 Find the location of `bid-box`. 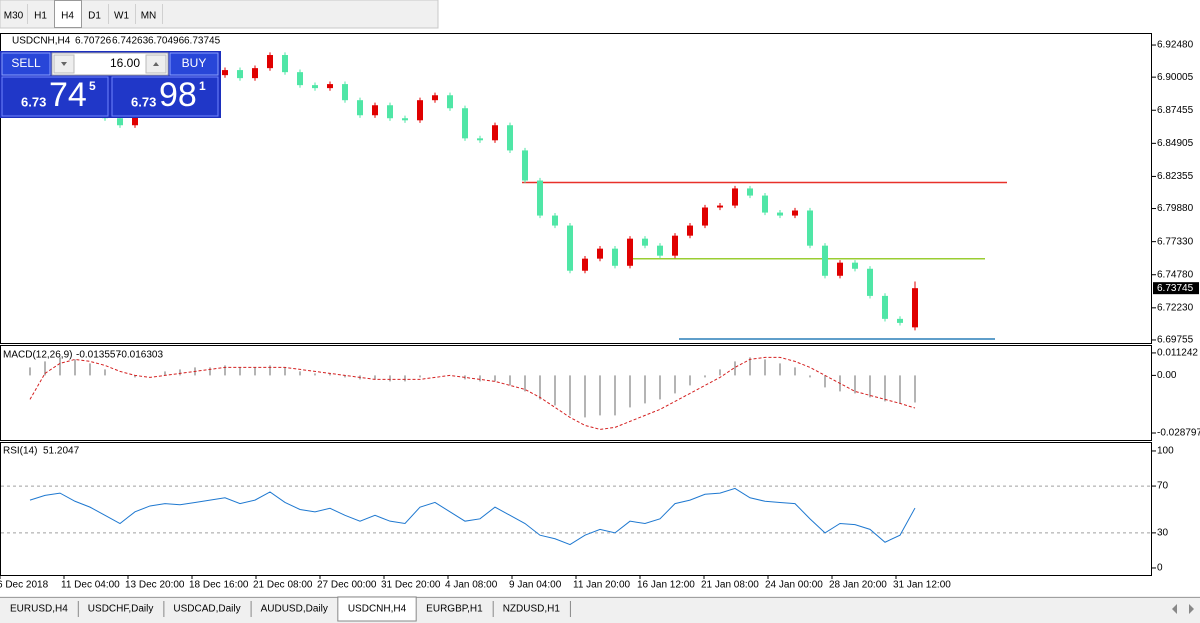

bid-box is located at coordinates (55, 96).